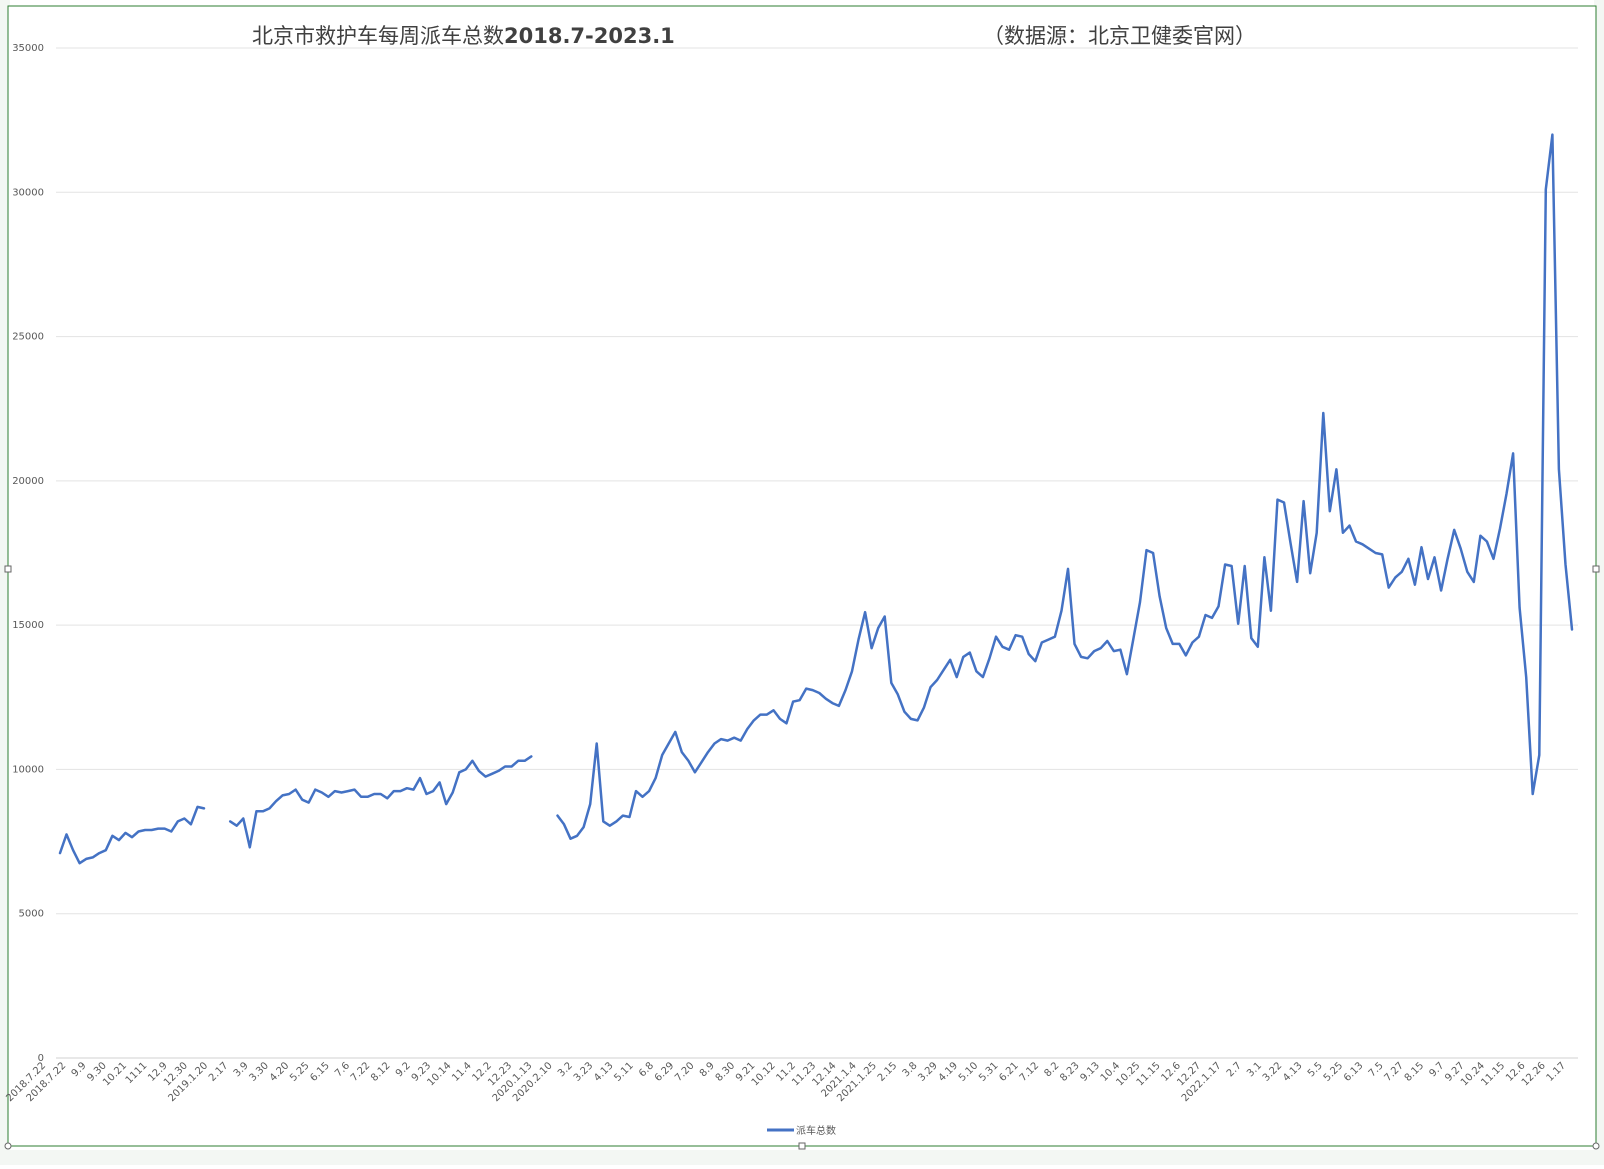 The image size is (1604, 1169). I want to click on legend-label: 派车总数, so click(816, 1130).